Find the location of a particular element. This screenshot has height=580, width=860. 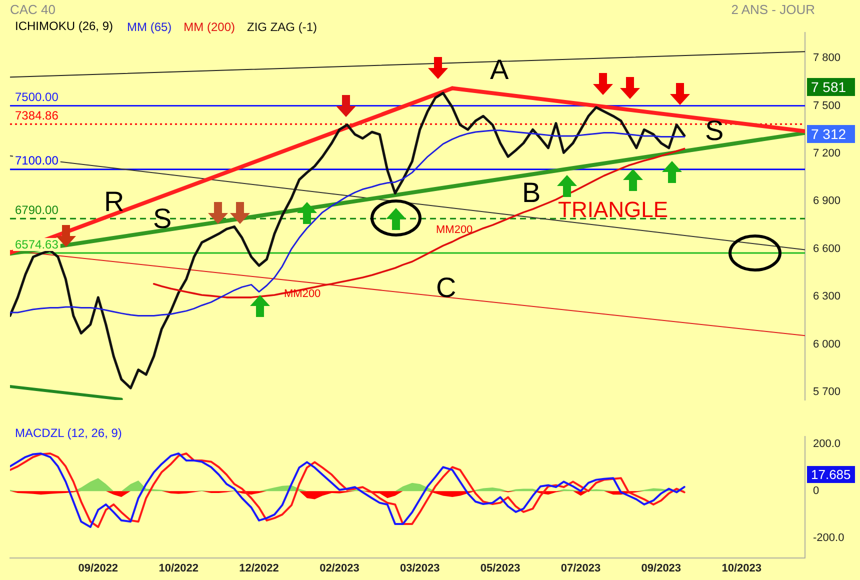

chart-title: CAC 40 is located at coordinates (33, 9).